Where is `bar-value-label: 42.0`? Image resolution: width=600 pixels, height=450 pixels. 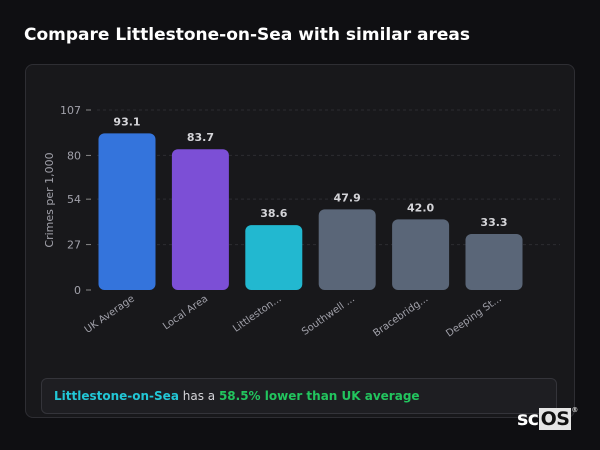
bar-value-label: 42.0 is located at coordinates (420, 207).